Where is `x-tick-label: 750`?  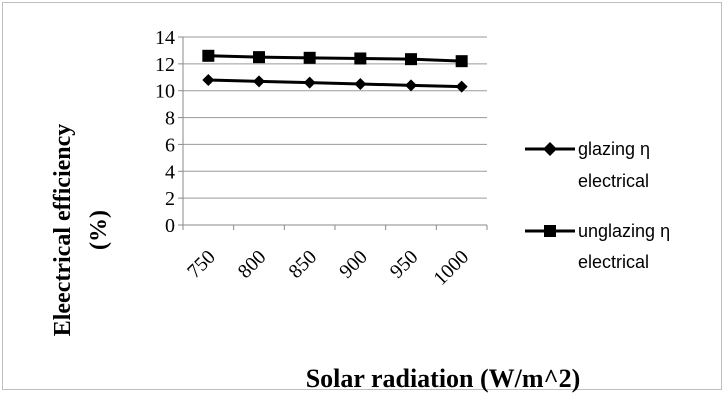 x-tick-label: 750 is located at coordinates (201, 264).